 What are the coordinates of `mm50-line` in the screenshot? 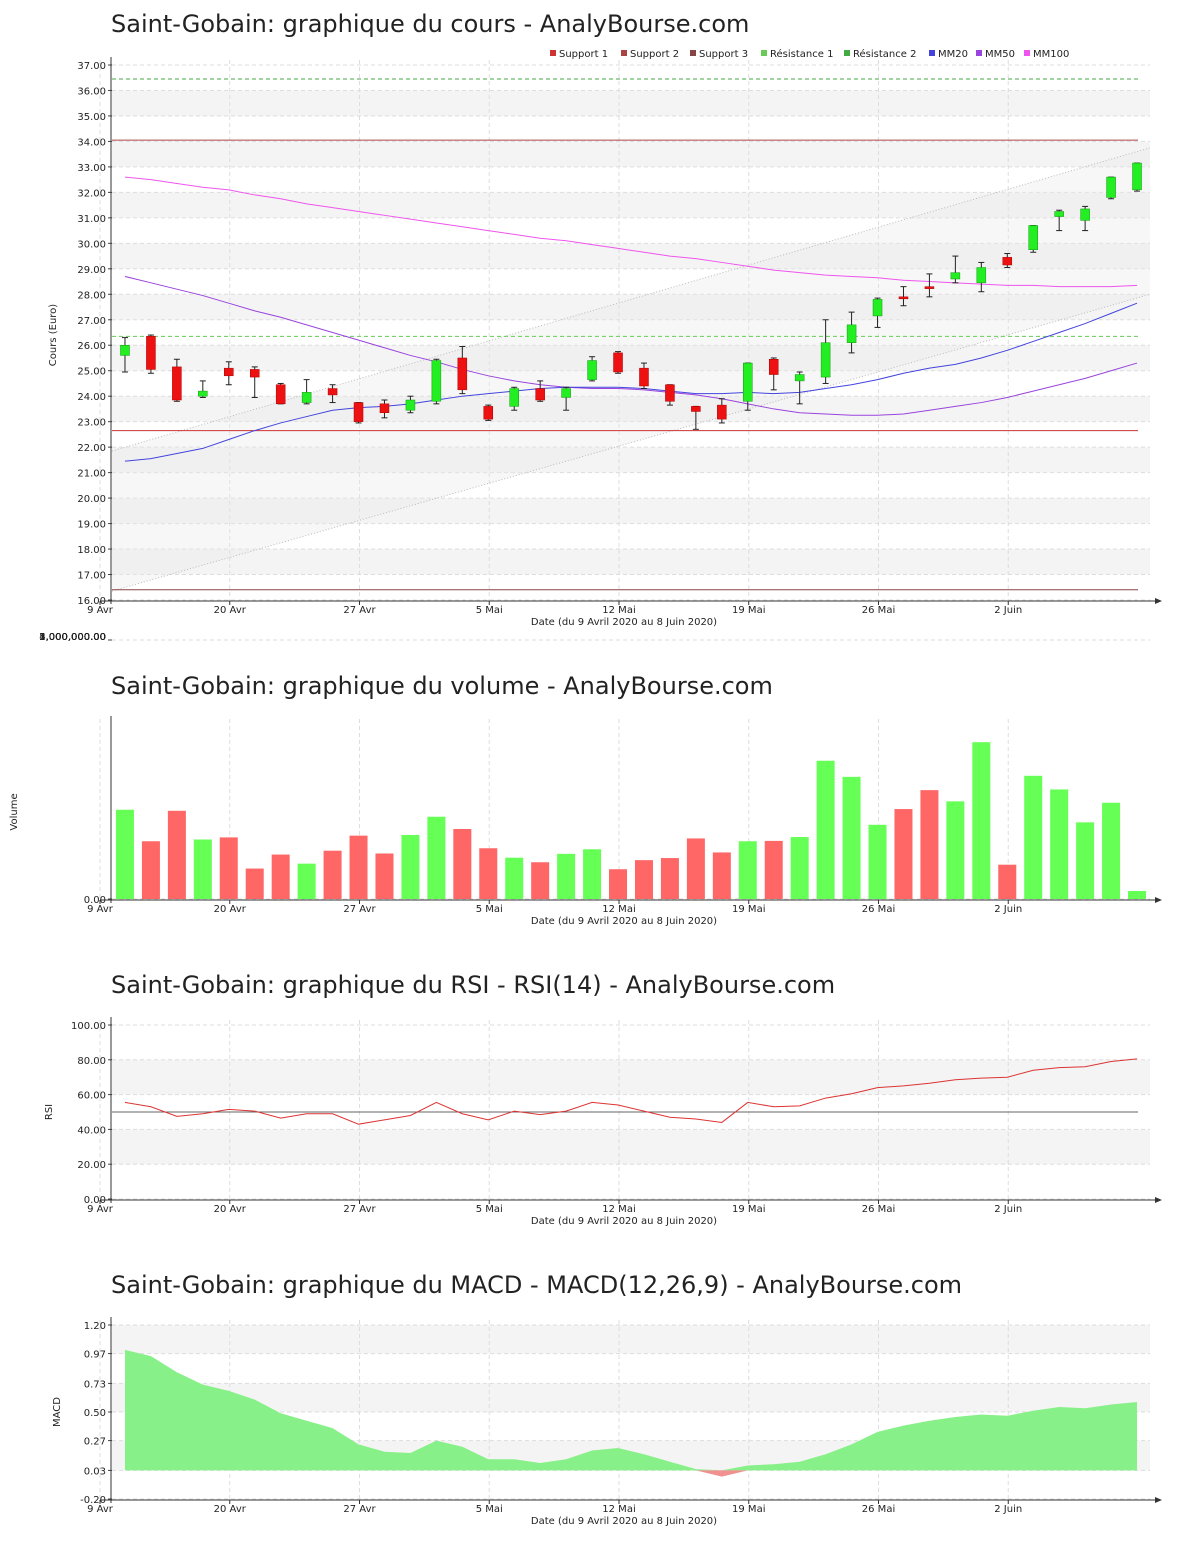 It's located at (631, 345).